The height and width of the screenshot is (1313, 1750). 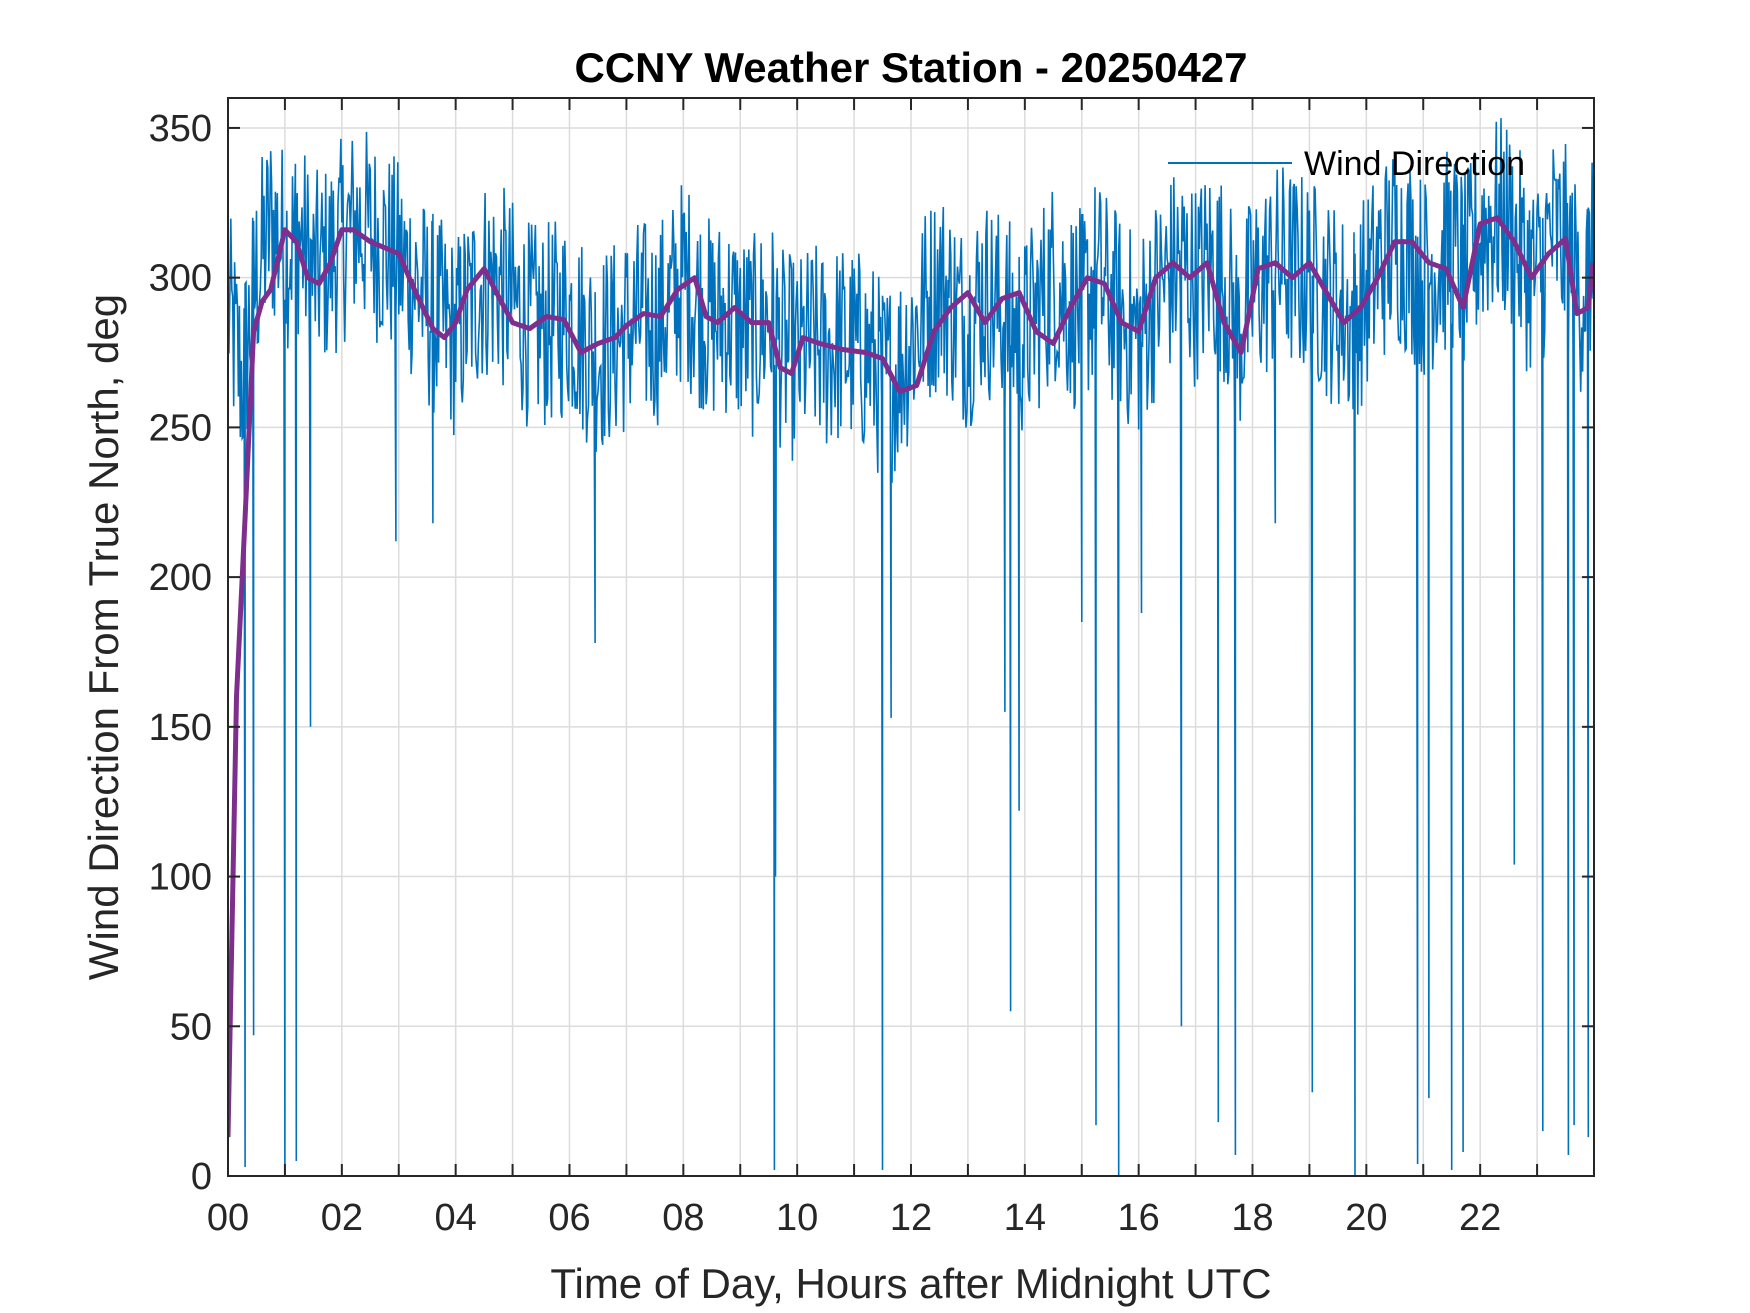 What do you see at coordinates (1252, 1218) in the screenshot?
I see `x-tick-label: 18` at bounding box center [1252, 1218].